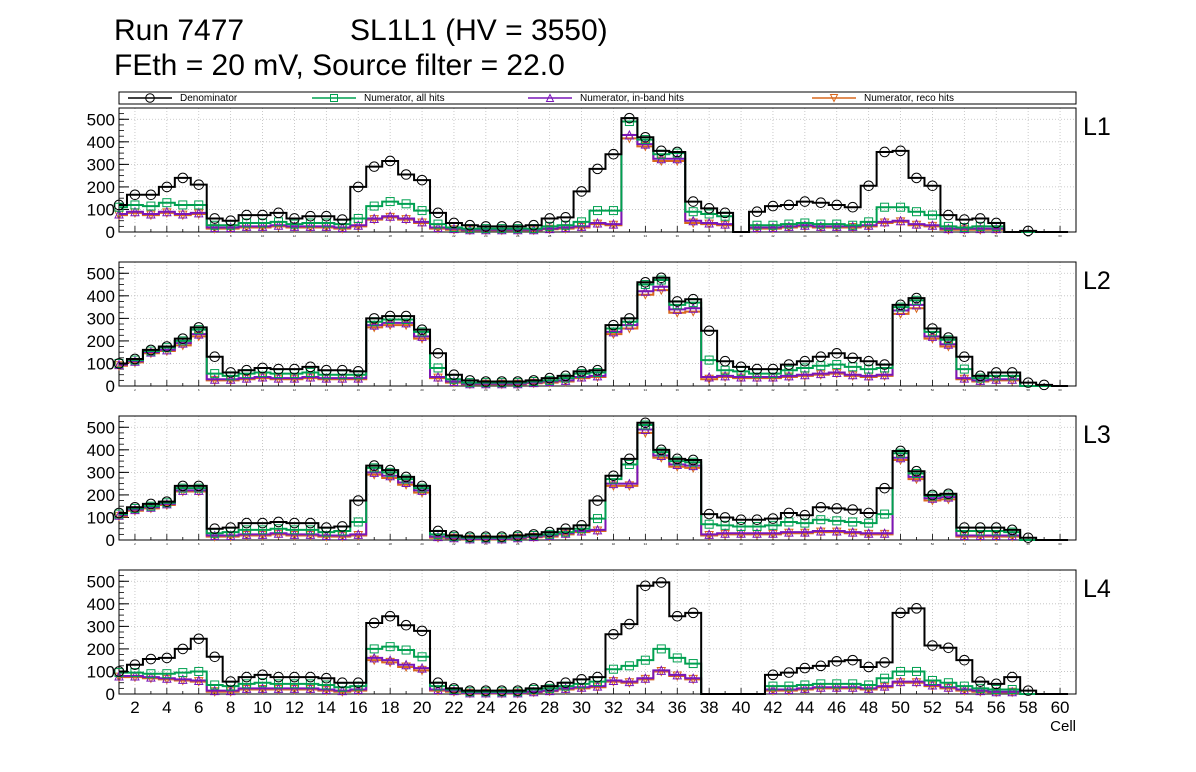 The height and width of the screenshot is (772, 1196). I want to click on x-tick-label: 6, so click(199, 236).